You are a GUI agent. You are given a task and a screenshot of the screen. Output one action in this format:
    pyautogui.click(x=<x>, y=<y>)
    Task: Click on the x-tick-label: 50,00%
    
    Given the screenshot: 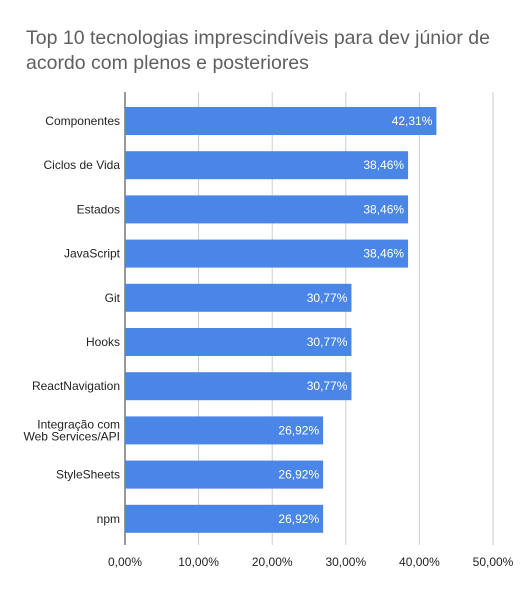 What is the action you would take?
    pyautogui.click(x=493, y=562)
    